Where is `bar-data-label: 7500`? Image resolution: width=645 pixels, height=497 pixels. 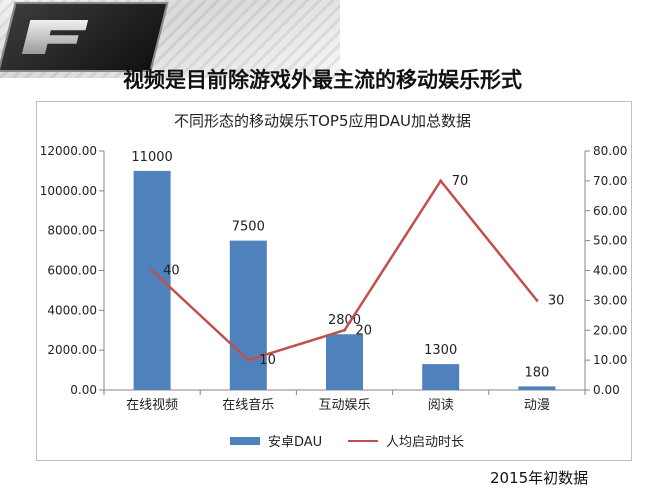
bar-data-label: 7500 is located at coordinates (248, 227).